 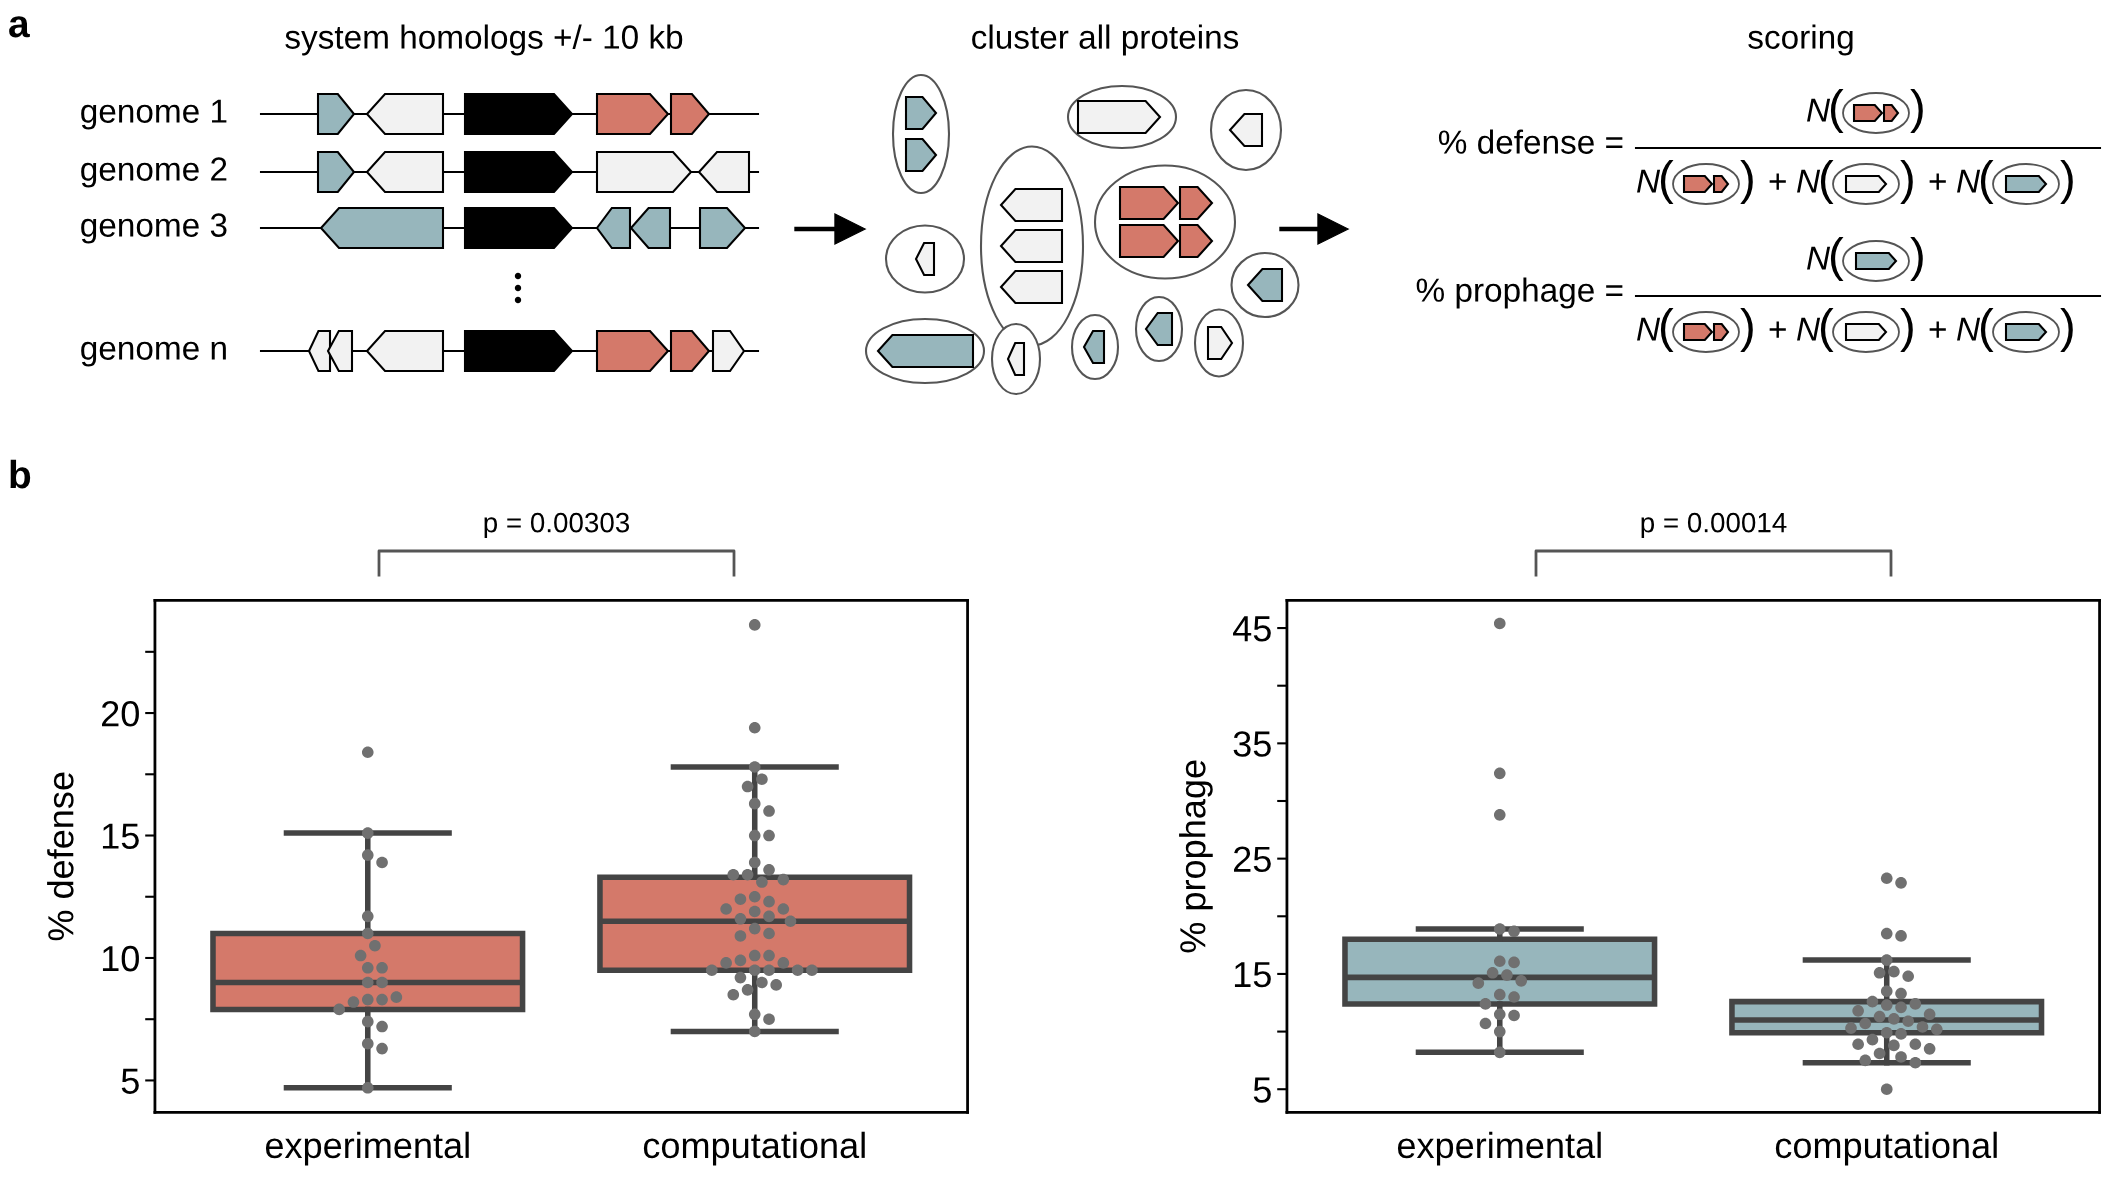 What do you see at coordinates (60, 856) in the screenshot?
I see `y-axis-title: % defense` at bounding box center [60, 856].